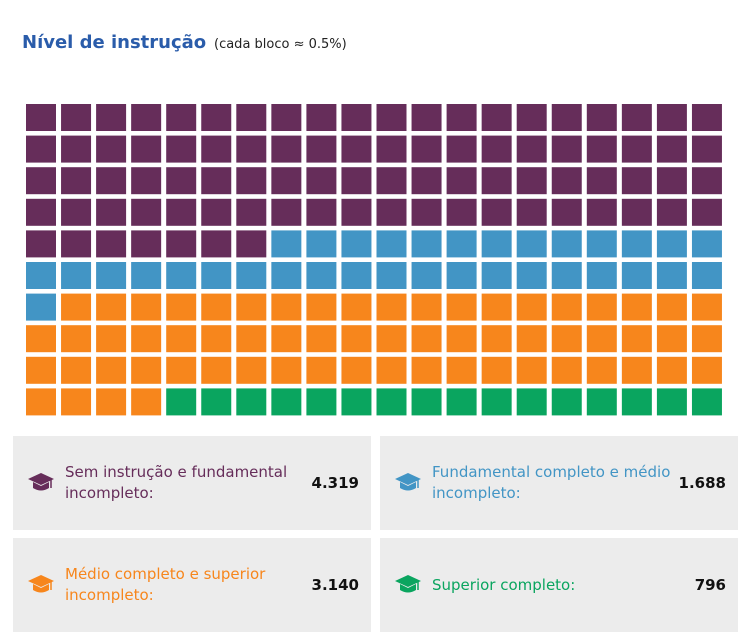 This screenshot has width=750, height=639. Describe the element at coordinates (408, 588) in the screenshot. I see `cap-base` at that location.